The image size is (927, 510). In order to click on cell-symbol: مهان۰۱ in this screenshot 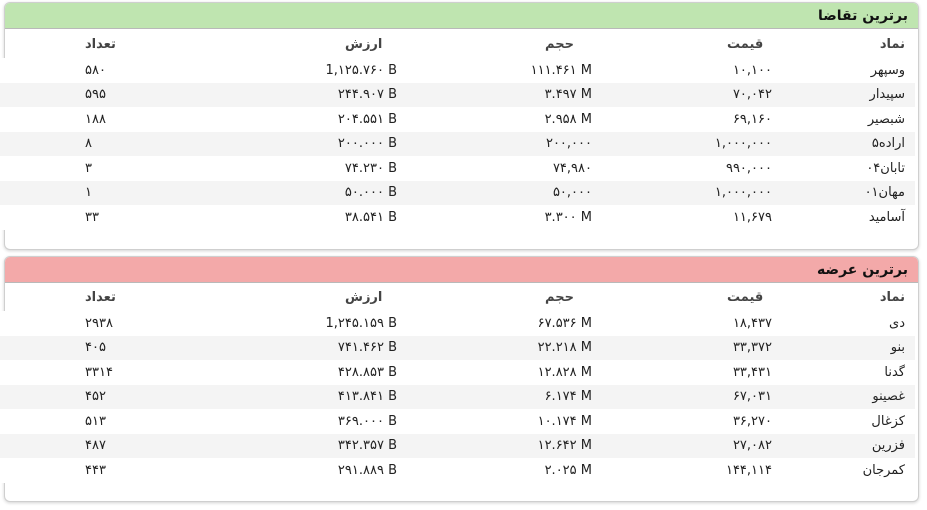, I will do `click(847, 192)`.